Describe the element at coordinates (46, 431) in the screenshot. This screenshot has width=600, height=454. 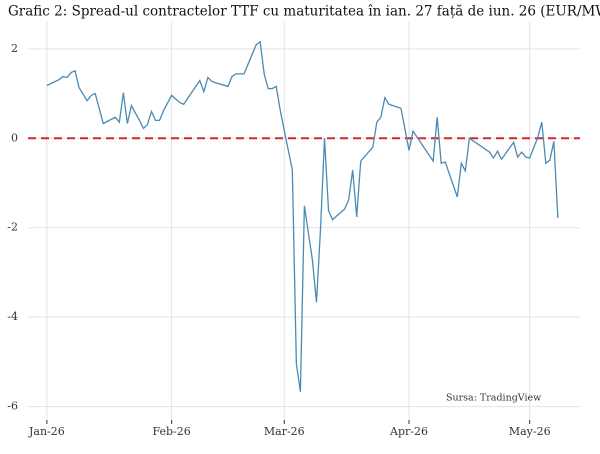
I see `x-tick-label: Jan-26` at that location.